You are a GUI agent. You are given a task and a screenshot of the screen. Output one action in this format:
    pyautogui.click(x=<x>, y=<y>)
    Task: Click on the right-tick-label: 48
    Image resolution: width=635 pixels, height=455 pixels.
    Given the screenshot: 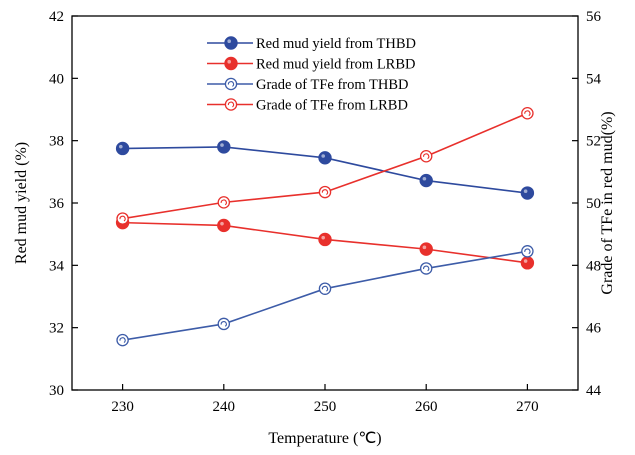 What is the action you would take?
    pyautogui.click(x=593, y=266)
    